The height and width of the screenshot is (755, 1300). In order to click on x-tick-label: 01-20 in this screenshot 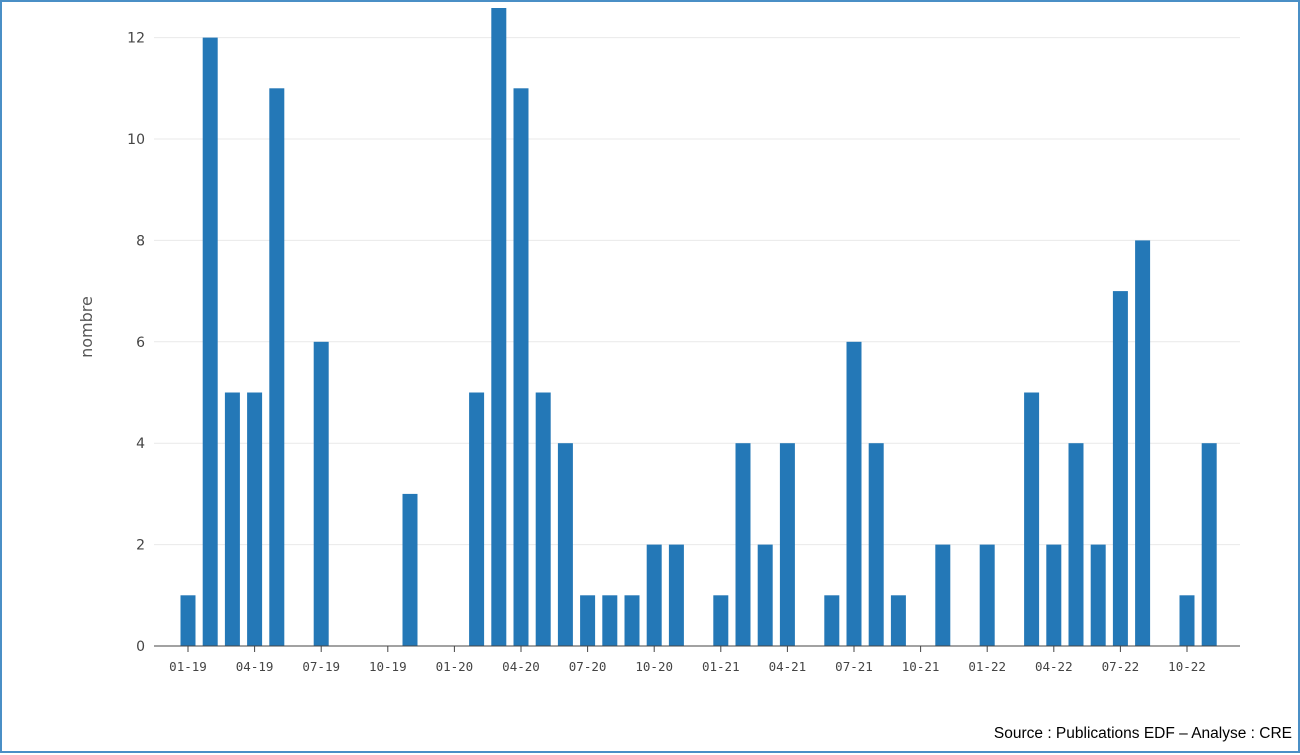, I will do `click(455, 666)`.